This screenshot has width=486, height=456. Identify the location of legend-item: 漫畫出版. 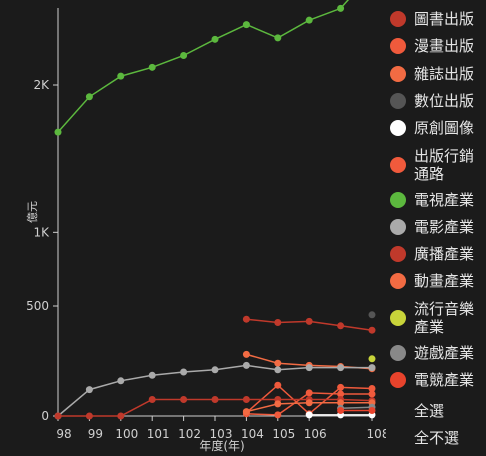
(436, 46).